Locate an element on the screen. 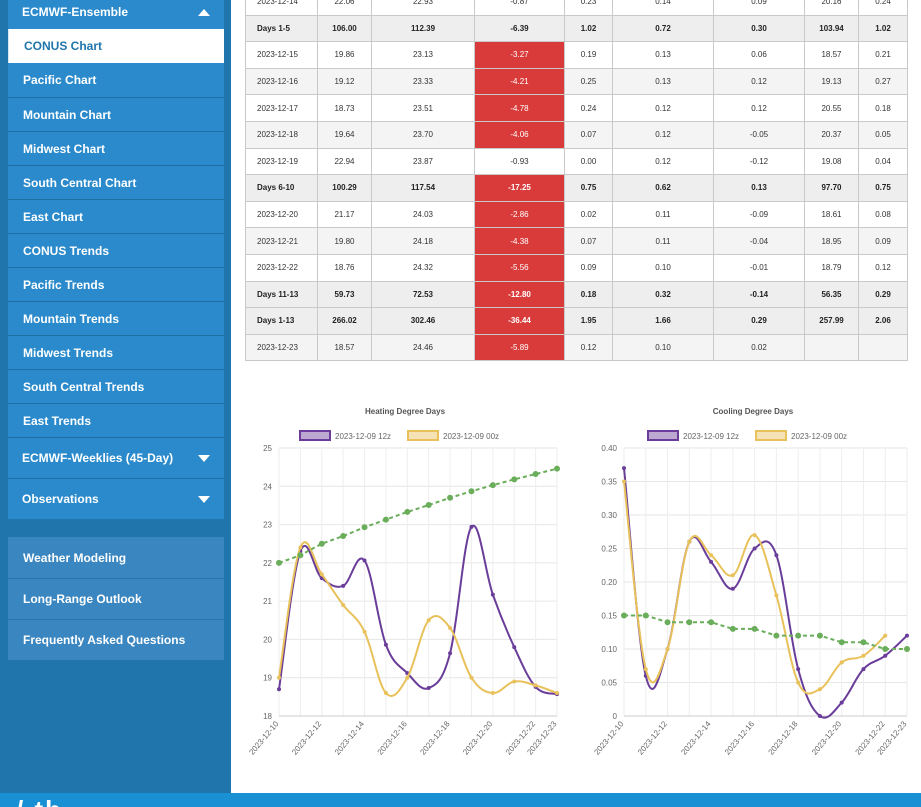  series-line-dashed is located at coordinates (765, 632).